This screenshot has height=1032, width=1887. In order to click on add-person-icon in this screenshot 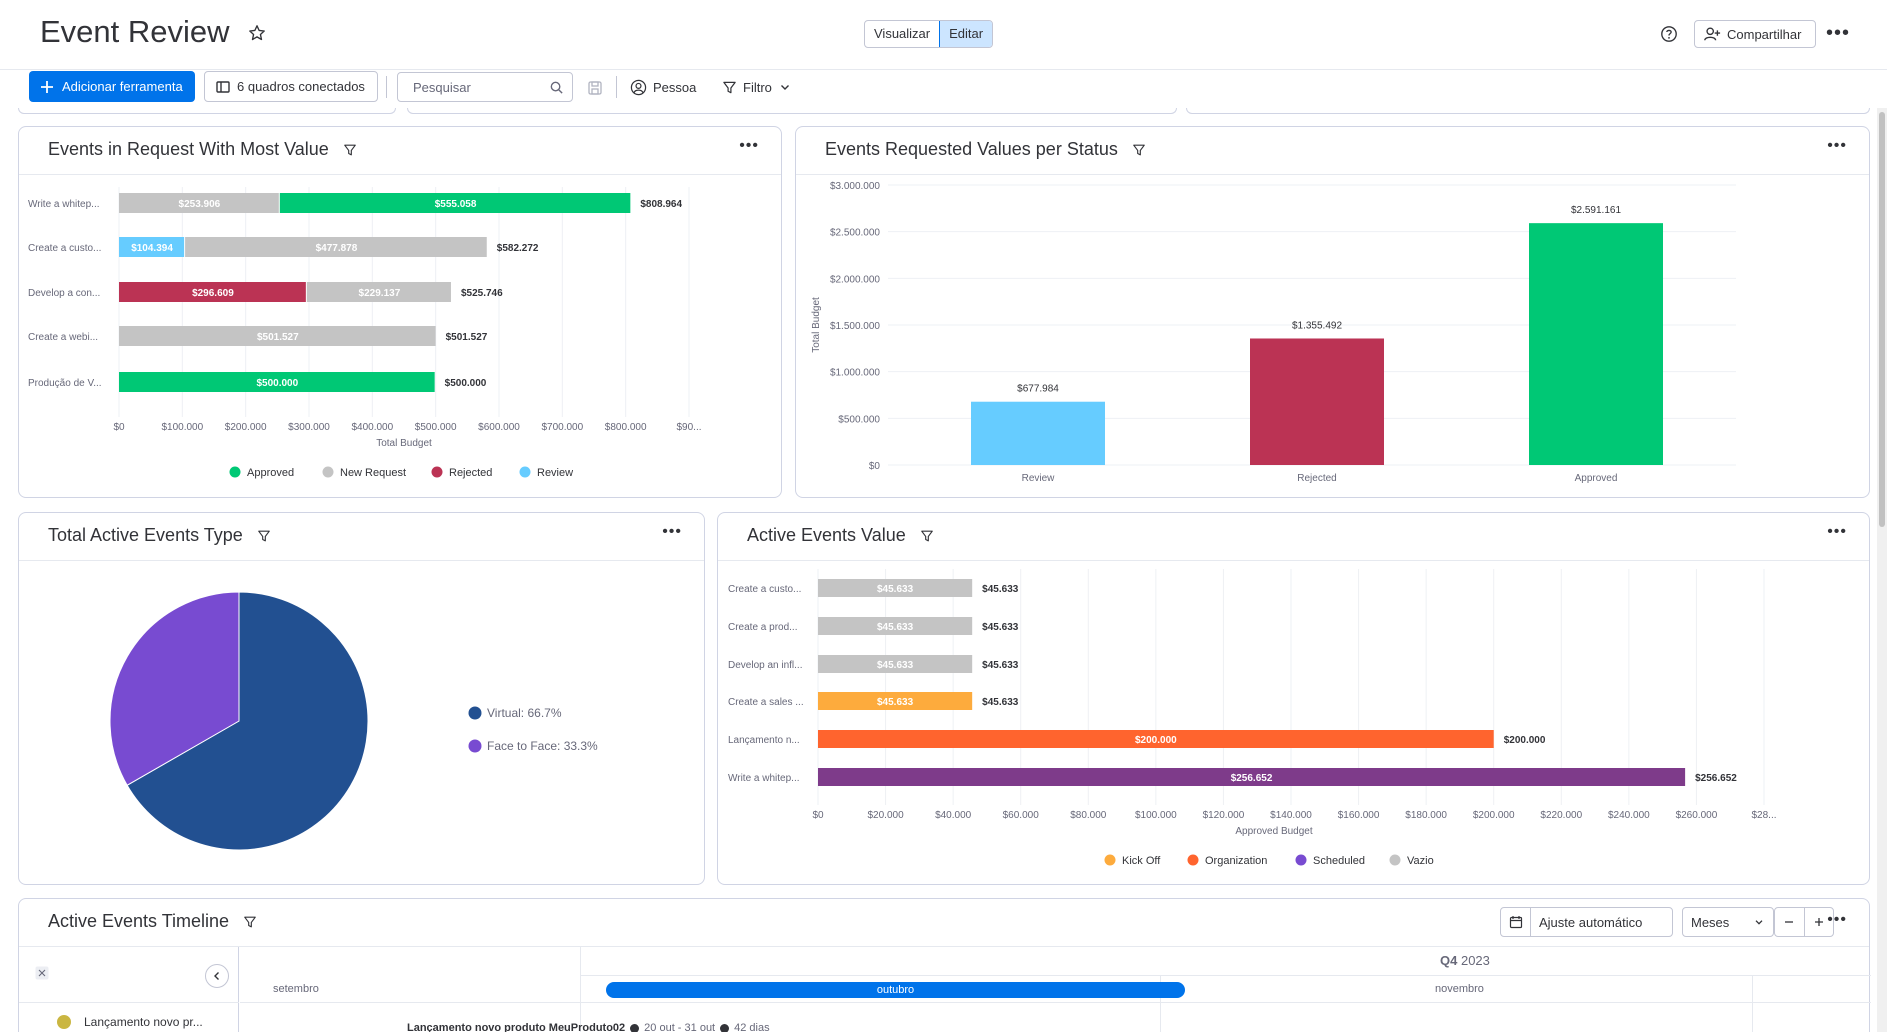, I will do `click(1712, 34)`.